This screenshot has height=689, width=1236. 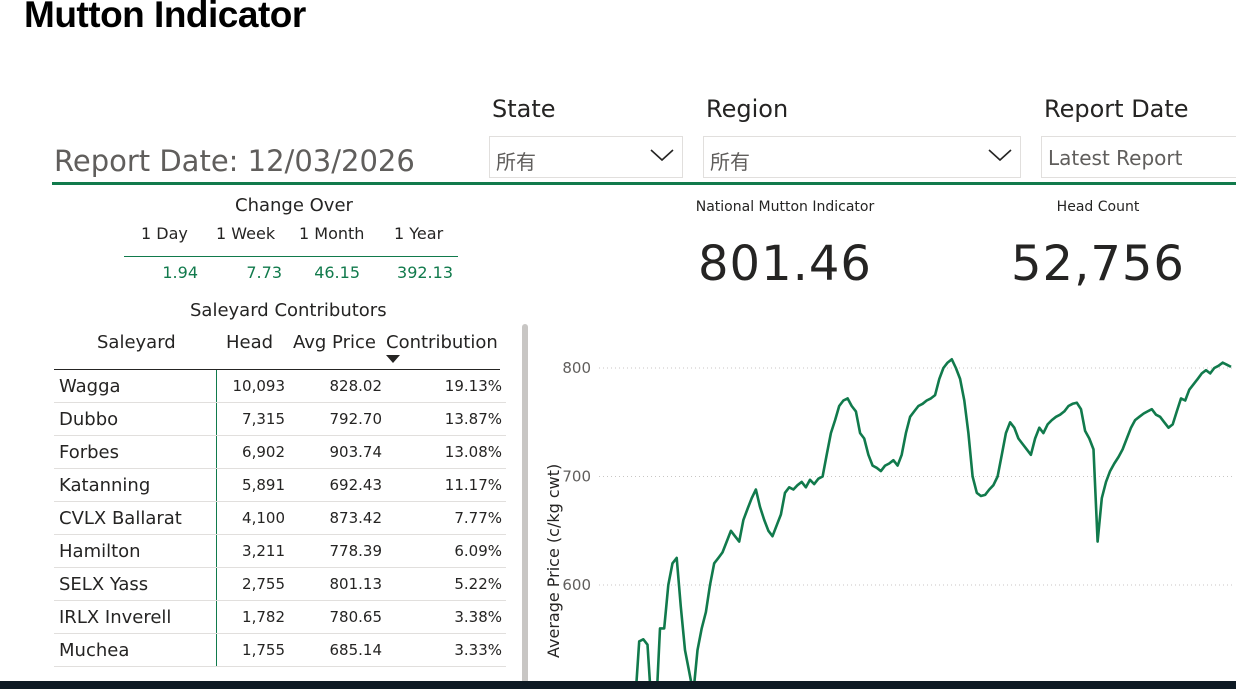 I want to click on report-date-filter-label: Report Date, so click(x=1116, y=109).